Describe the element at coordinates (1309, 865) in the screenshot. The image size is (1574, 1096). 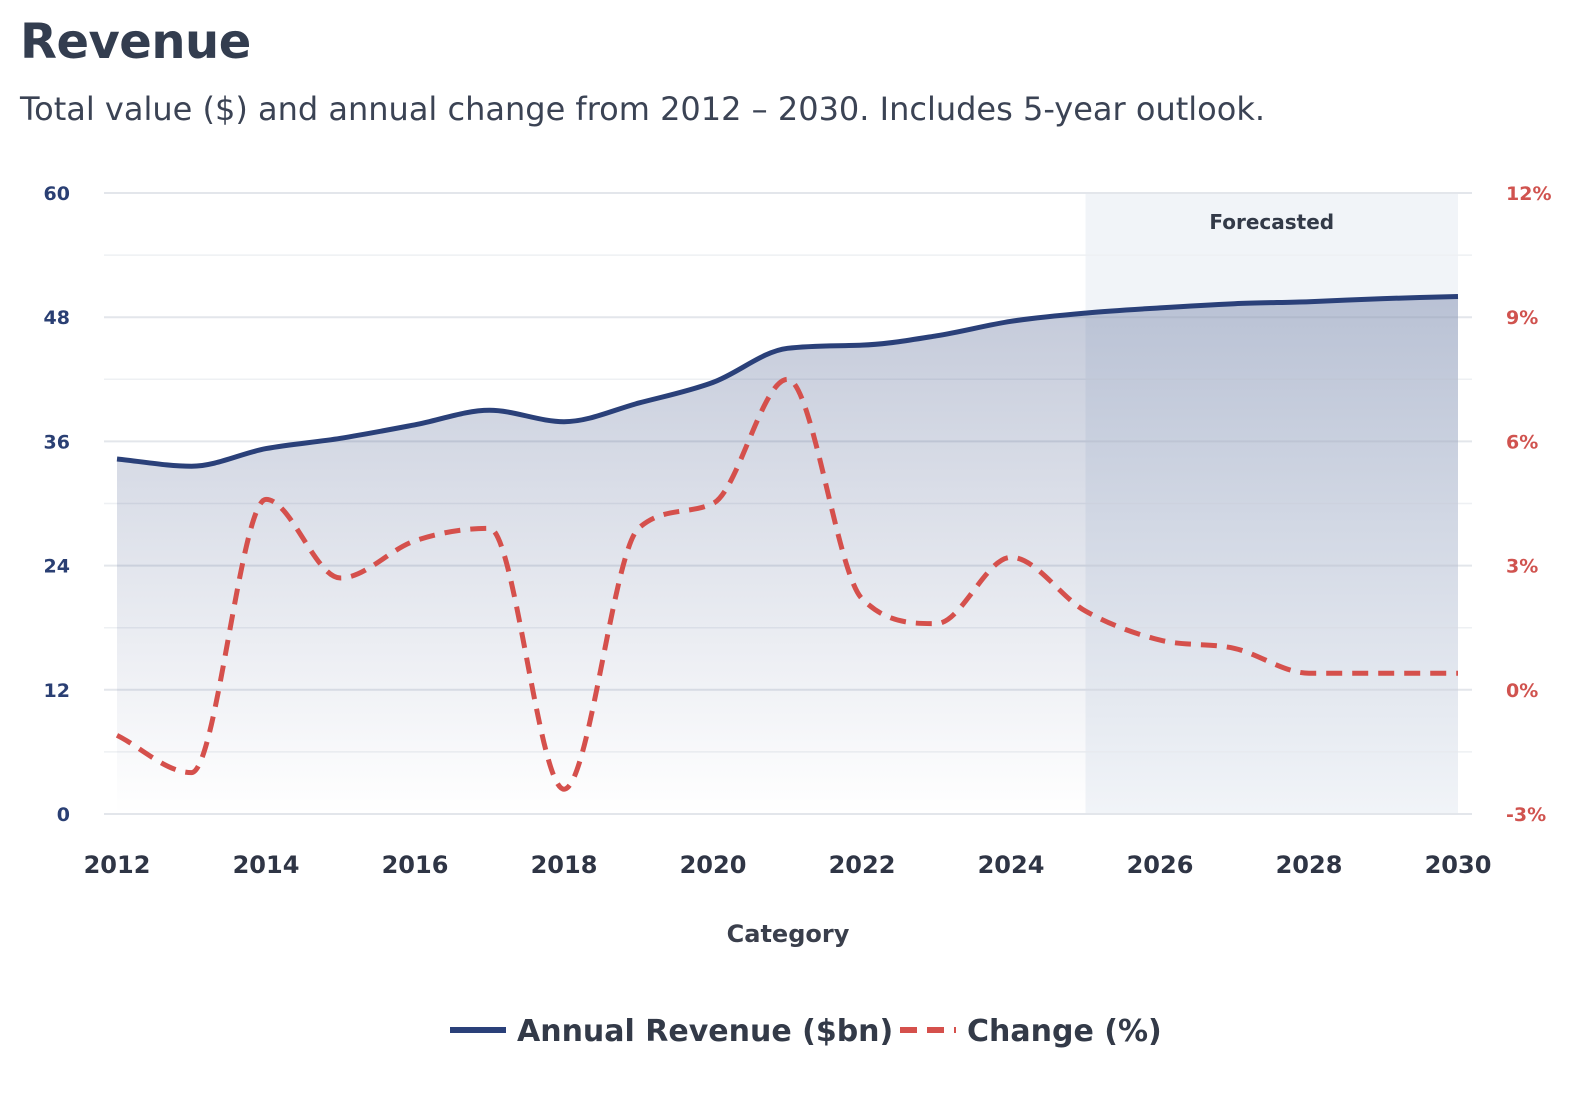
I see `x-tick-label: 2028` at that location.